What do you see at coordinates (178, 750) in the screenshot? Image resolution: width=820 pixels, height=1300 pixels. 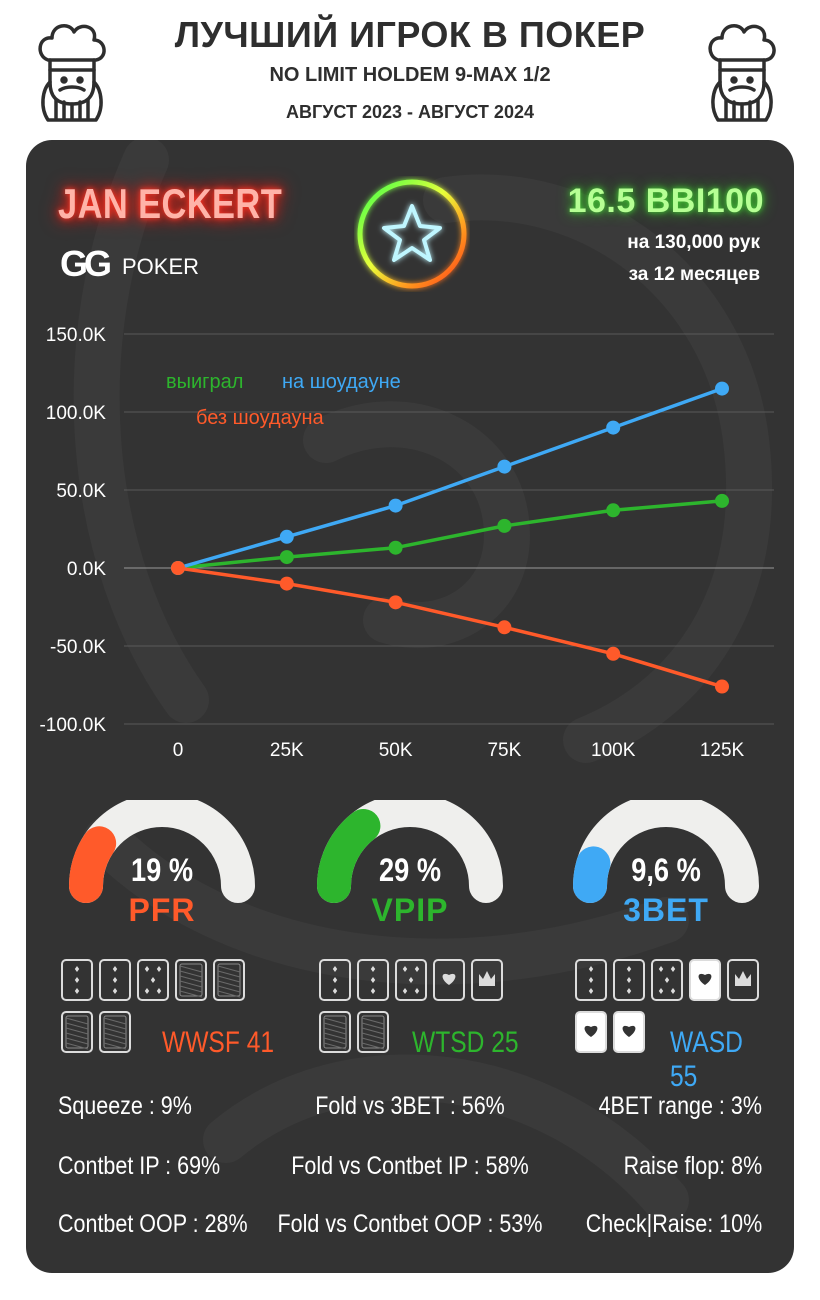 I see `x-tick-label: 0` at bounding box center [178, 750].